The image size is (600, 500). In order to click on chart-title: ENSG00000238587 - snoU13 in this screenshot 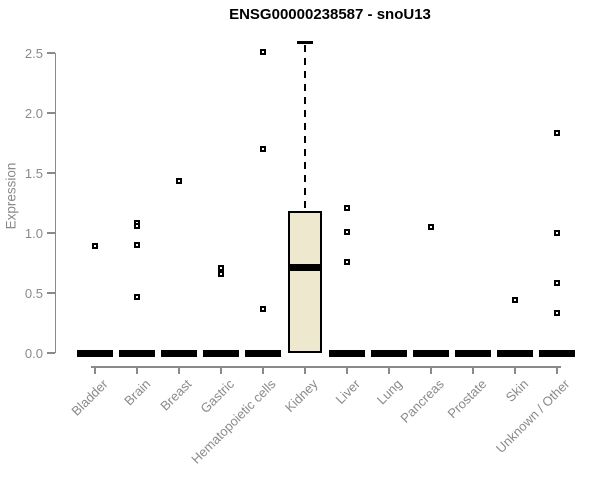, I will do `click(330, 14)`.